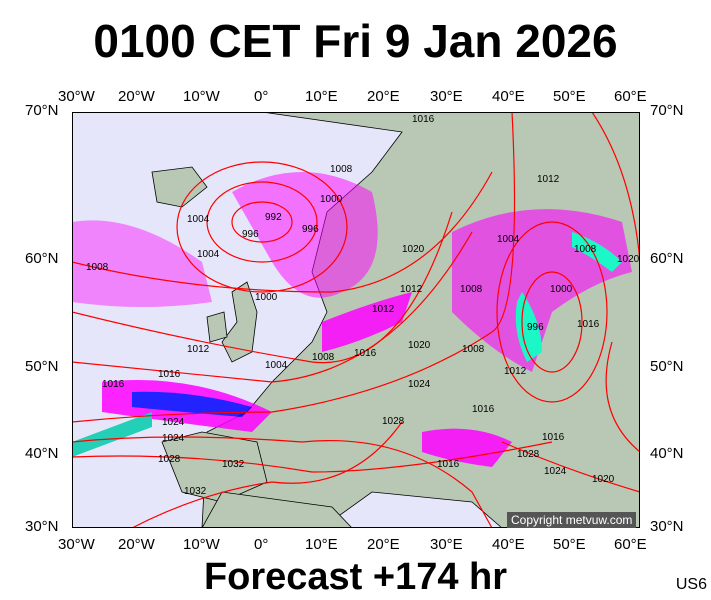 Image resolution: width=711 pixels, height=600 pixels. I want to click on great-britain, so click(239, 322).